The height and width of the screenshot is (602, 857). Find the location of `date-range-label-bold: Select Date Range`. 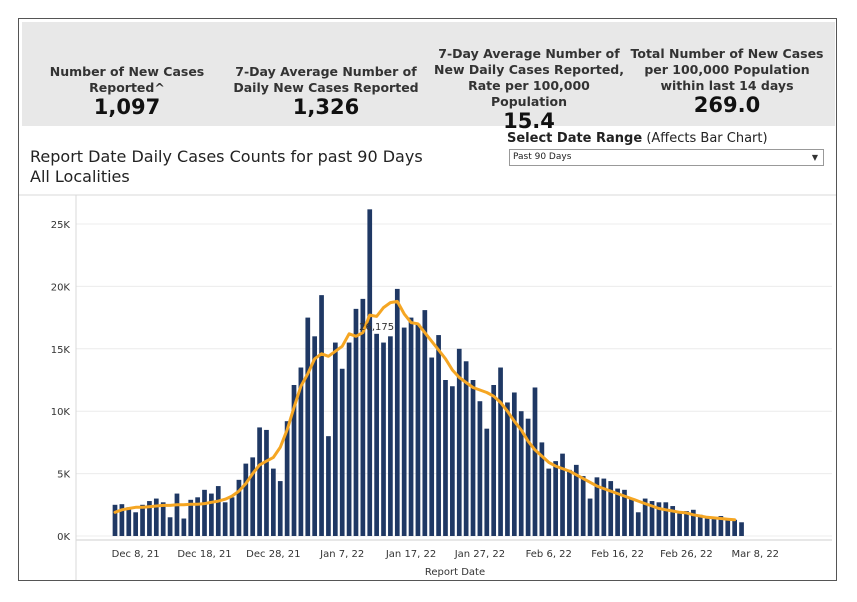

date-range-label-bold: Select Date Range is located at coordinates (575, 138).